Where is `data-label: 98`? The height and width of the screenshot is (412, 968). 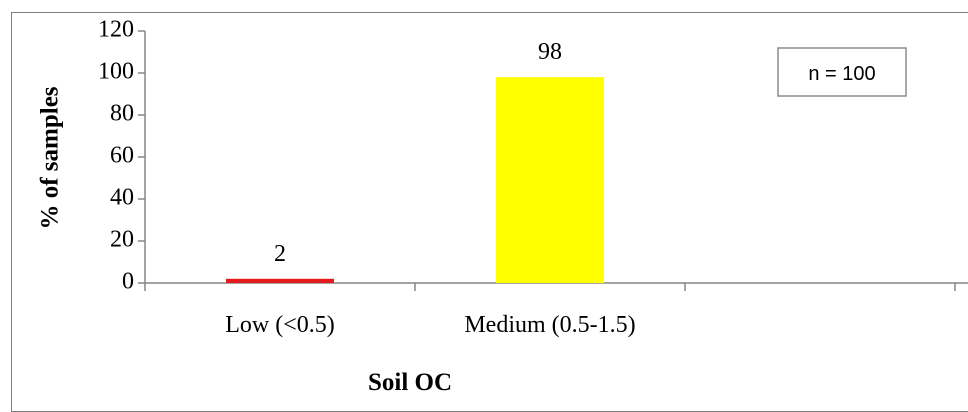 data-label: 98 is located at coordinates (550, 52).